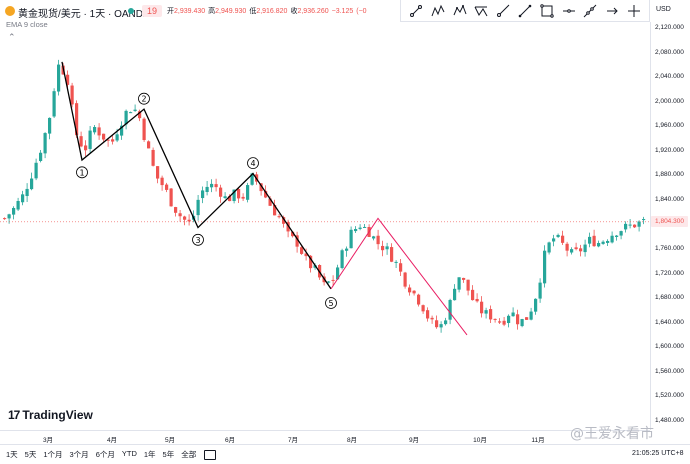 The image size is (690, 464). I want to click on elliott-wave-tool, so click(460, 11).